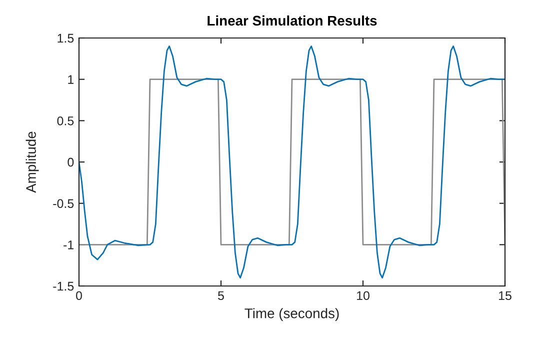 Image resolution: width=560 pixels, height=337 pixels. Describe the element at coordinates (63, 203) in the screenshot. I see `y-tick-label: -0.5` at that location.